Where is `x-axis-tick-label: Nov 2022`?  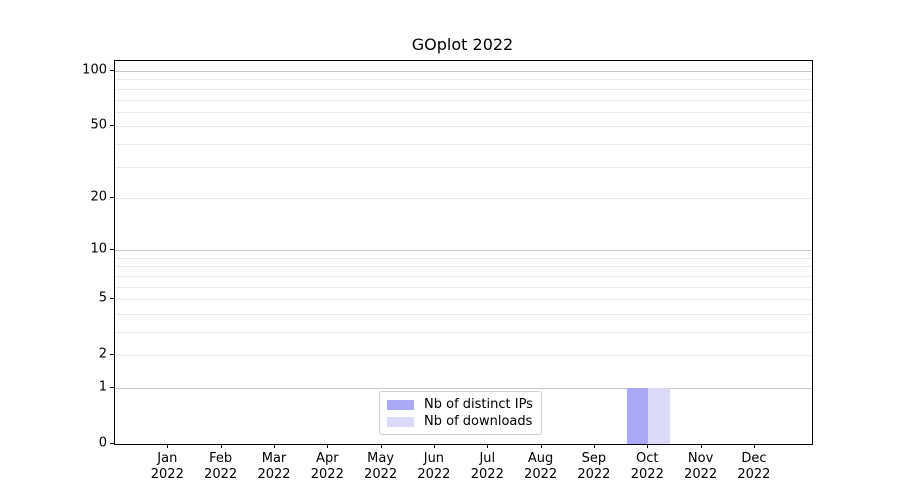 x-axis-tick-label: Nov 2022 is located at coordinates (701, 467).